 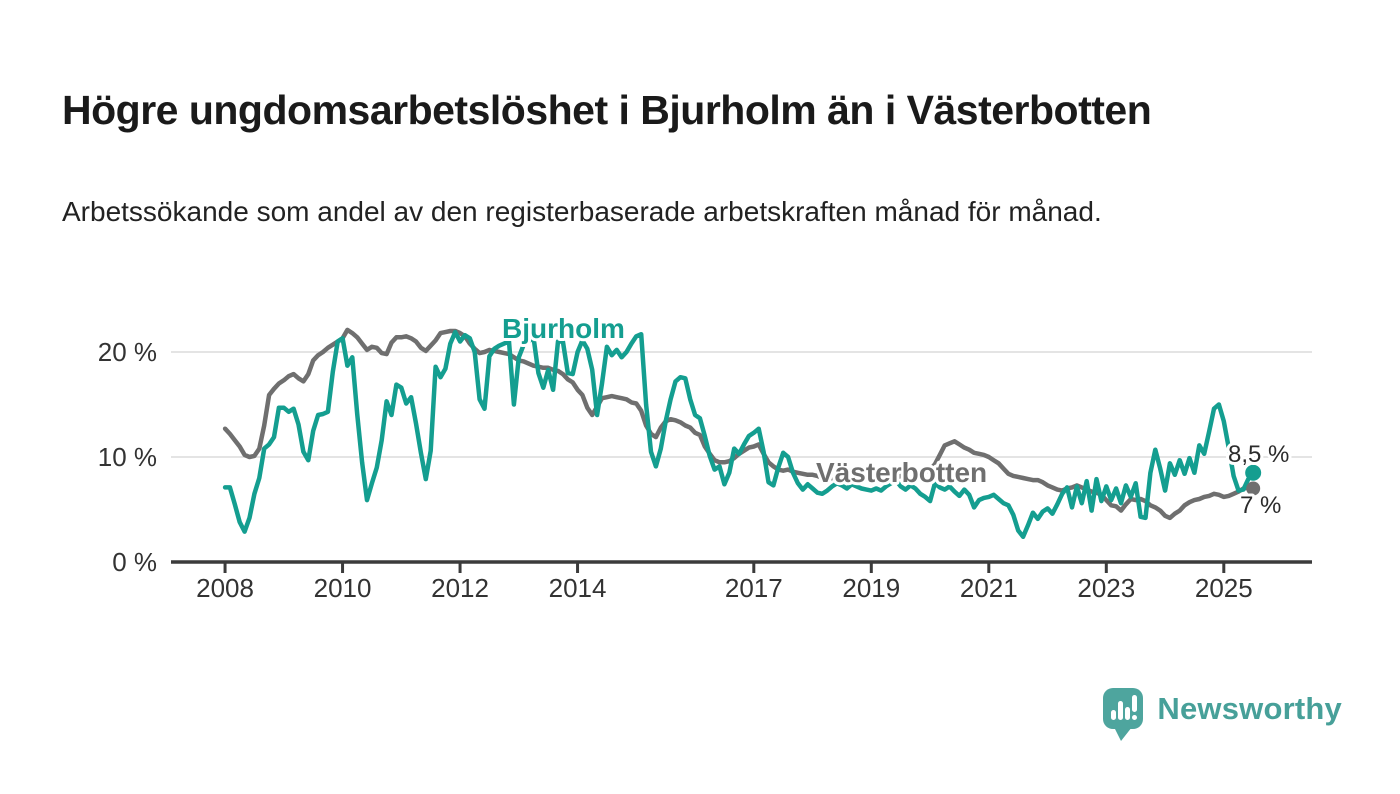 What do you see at coordinates (1106, 588) in the screenshot?
I see `x-tick-label: 2023` at bounding box center [1106, 588].